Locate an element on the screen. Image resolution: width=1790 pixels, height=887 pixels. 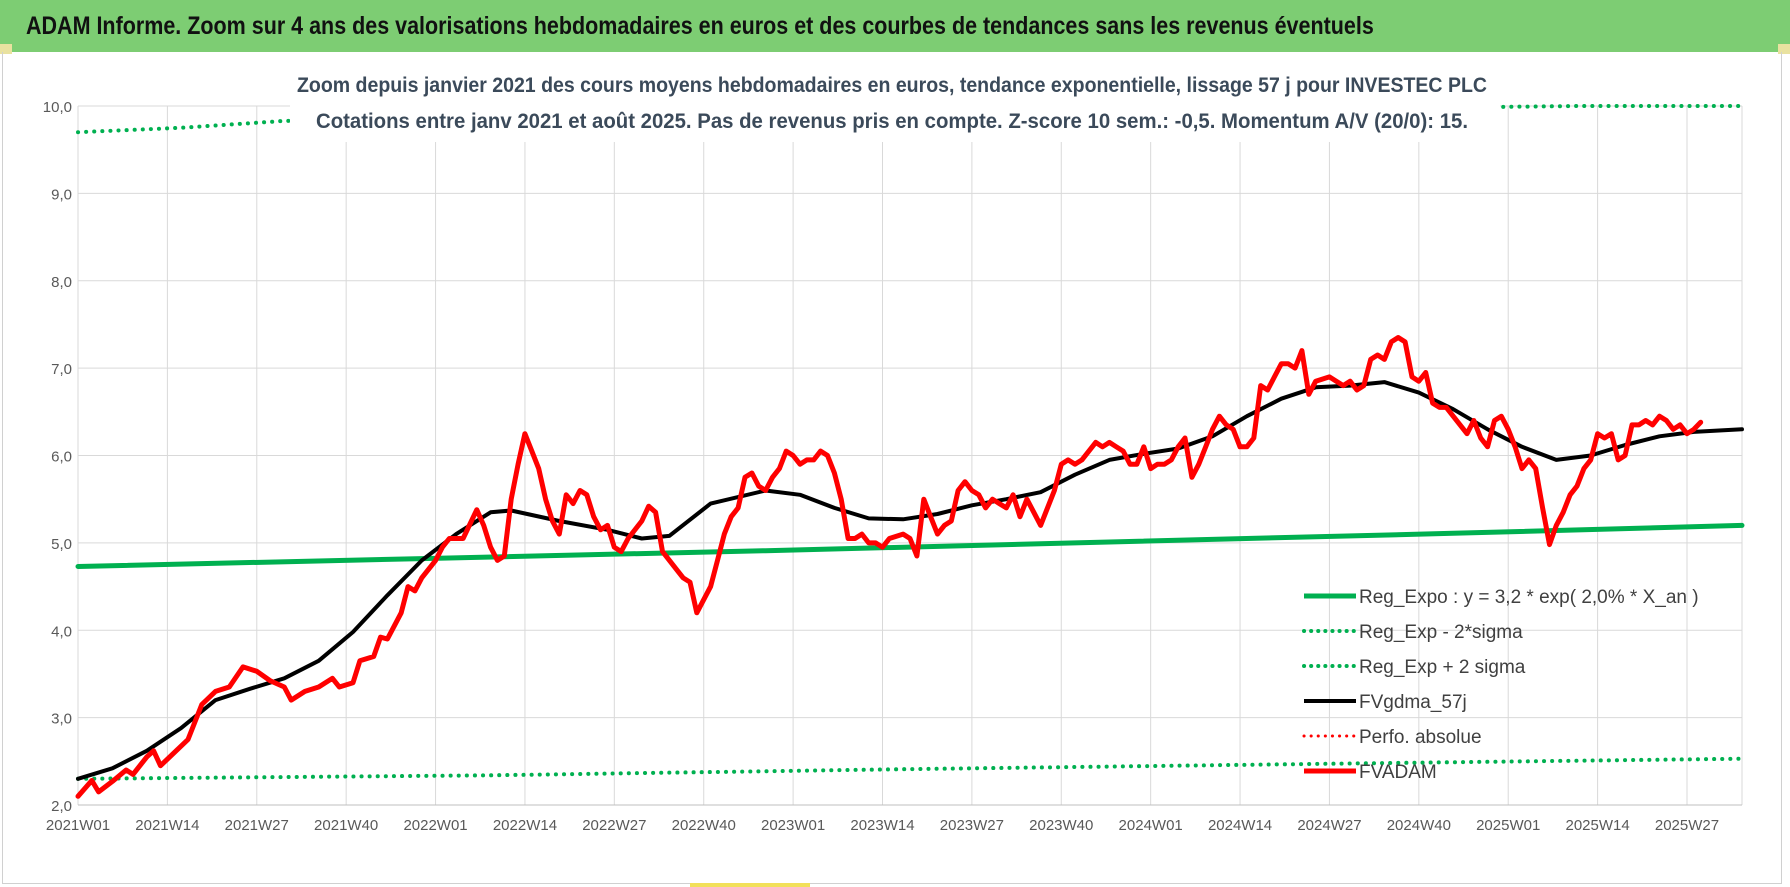
x-tick-label: 2022W01 is located at coordinates (435, 825).